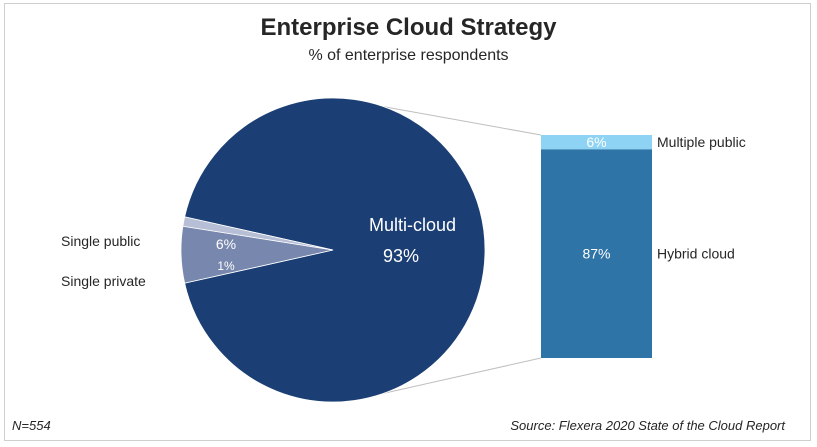 The height and width of the screenshot is (447, 817). What do you see at coordinates (401, 256) in the screenshot?
I see `pie-label-multi-cloud-value: 93%` at bounding box center [401, 256].